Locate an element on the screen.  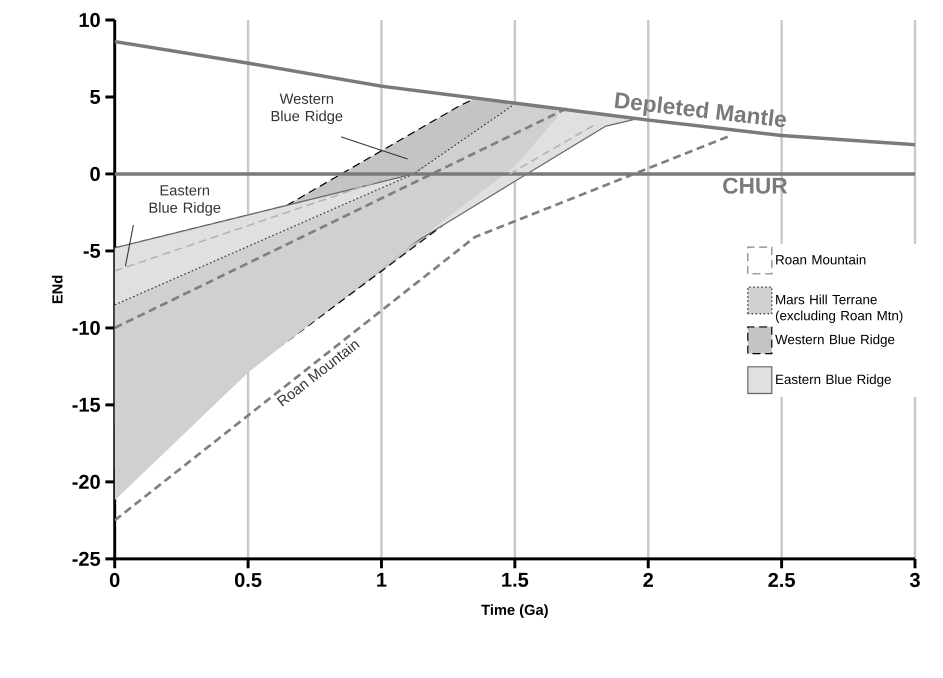
y-tick-label: 0 is located at coordinates (95, 174).